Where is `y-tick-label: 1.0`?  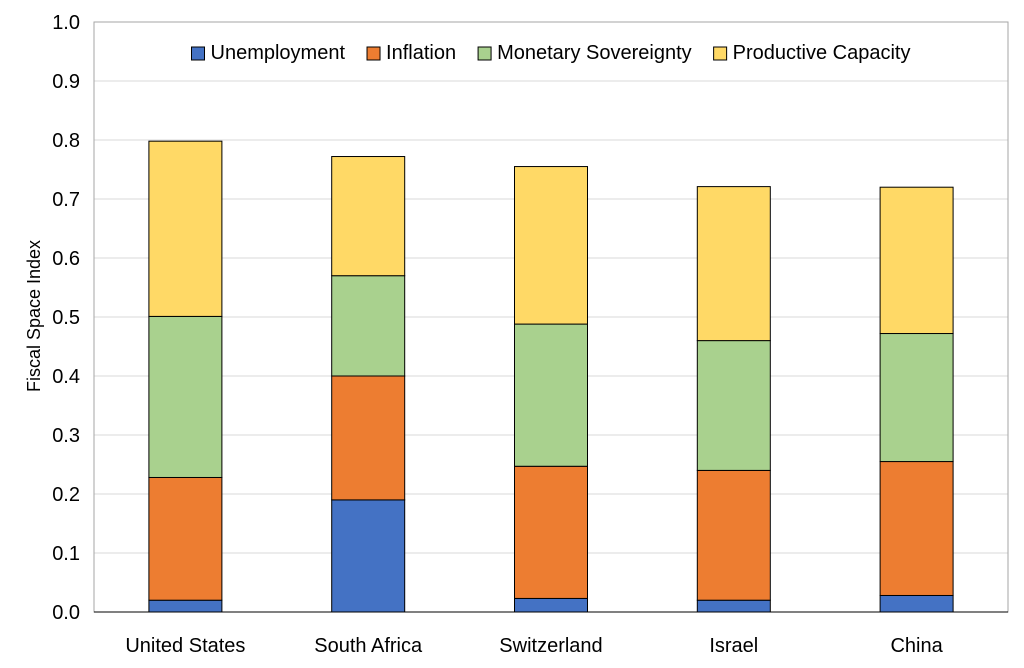
y-tick-label: 1.0 is located at coordinates (66, 23).